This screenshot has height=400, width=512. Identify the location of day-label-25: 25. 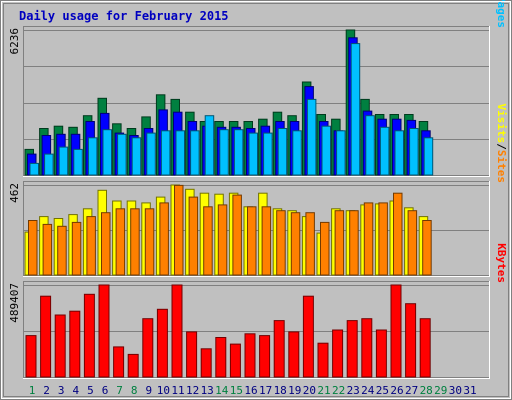
(382, 390).